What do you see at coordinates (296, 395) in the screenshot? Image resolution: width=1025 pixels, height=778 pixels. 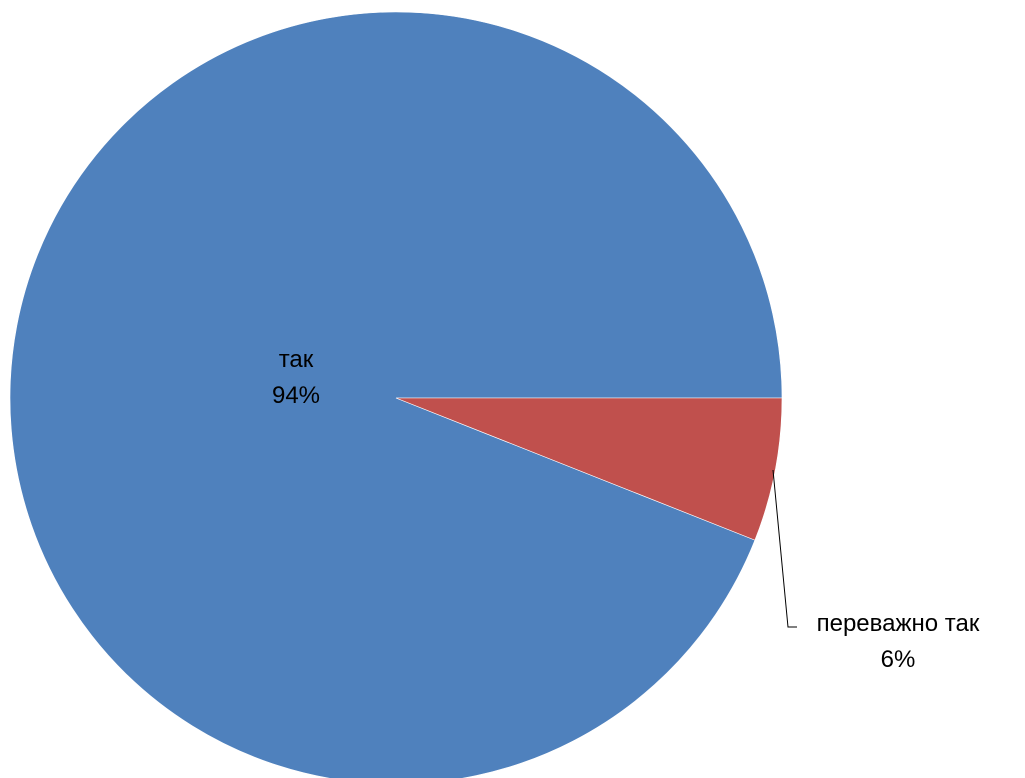 I see `data-label-tak-percent: 94%` at bounding box center [296, 395].